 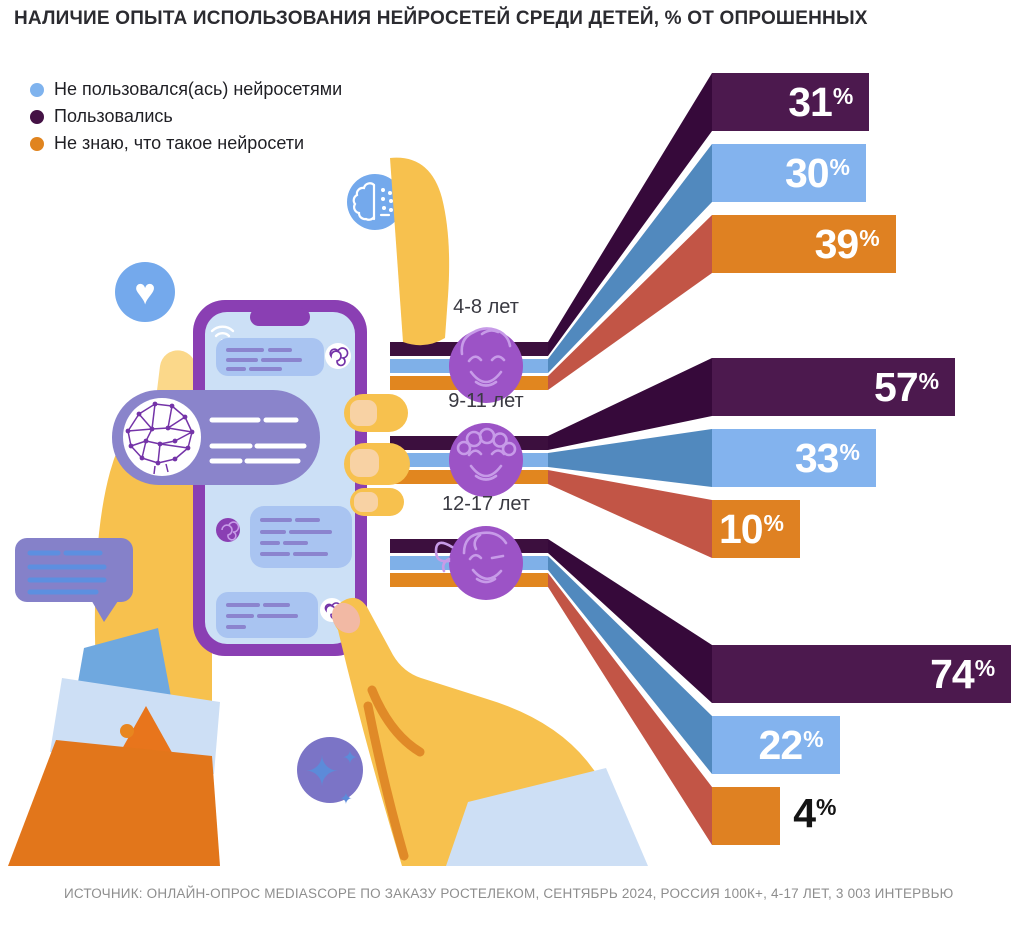 I want to click on legend-label: Не пользовался(ась) нейросетями, so click(x=198, y=89).